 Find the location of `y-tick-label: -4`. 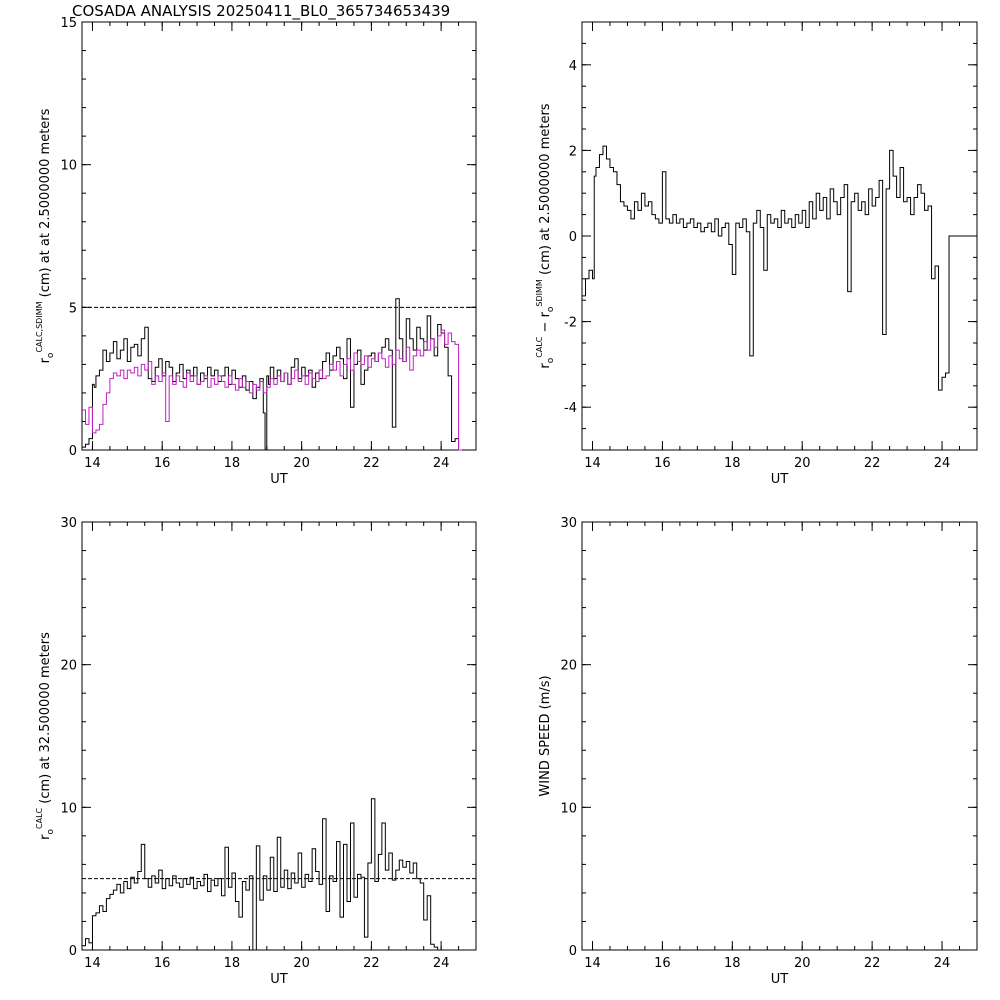

y-tick-label: -4 is located at coordinates (570, 408).